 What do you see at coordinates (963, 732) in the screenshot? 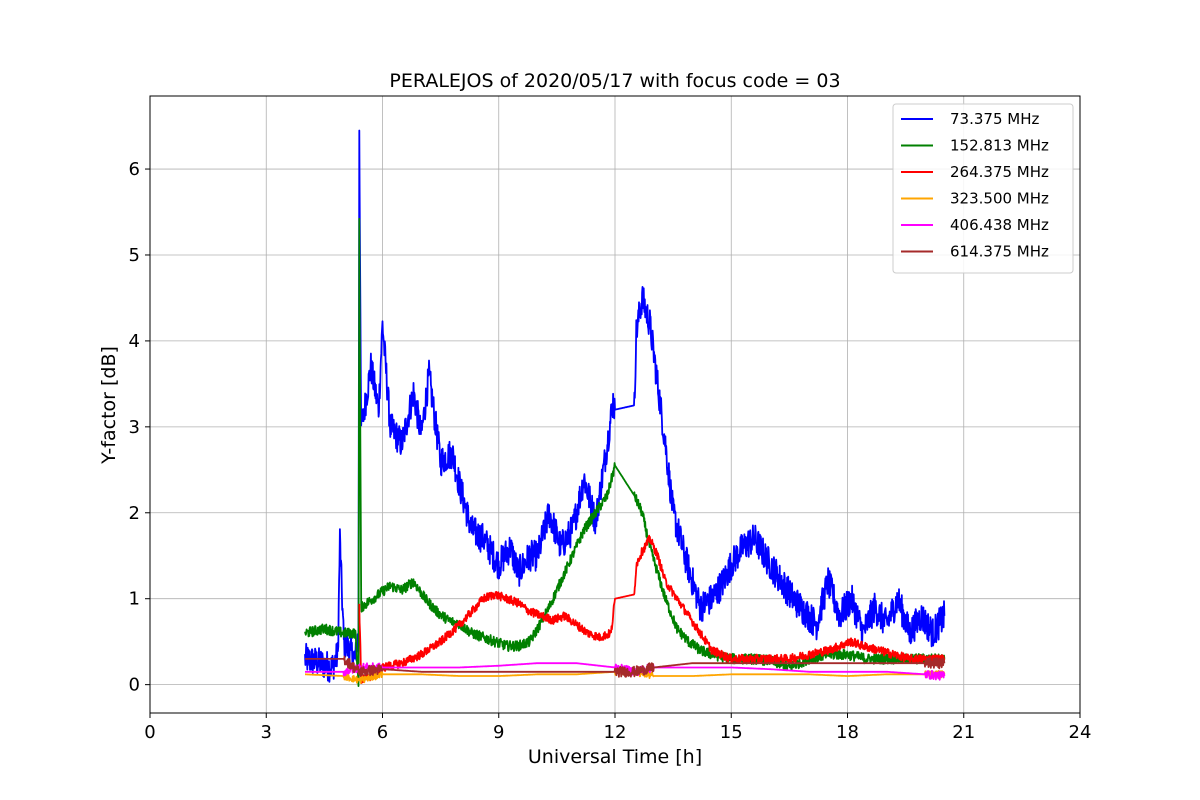
I see `x-tick-label: 21` at bounding box center [963, 732].